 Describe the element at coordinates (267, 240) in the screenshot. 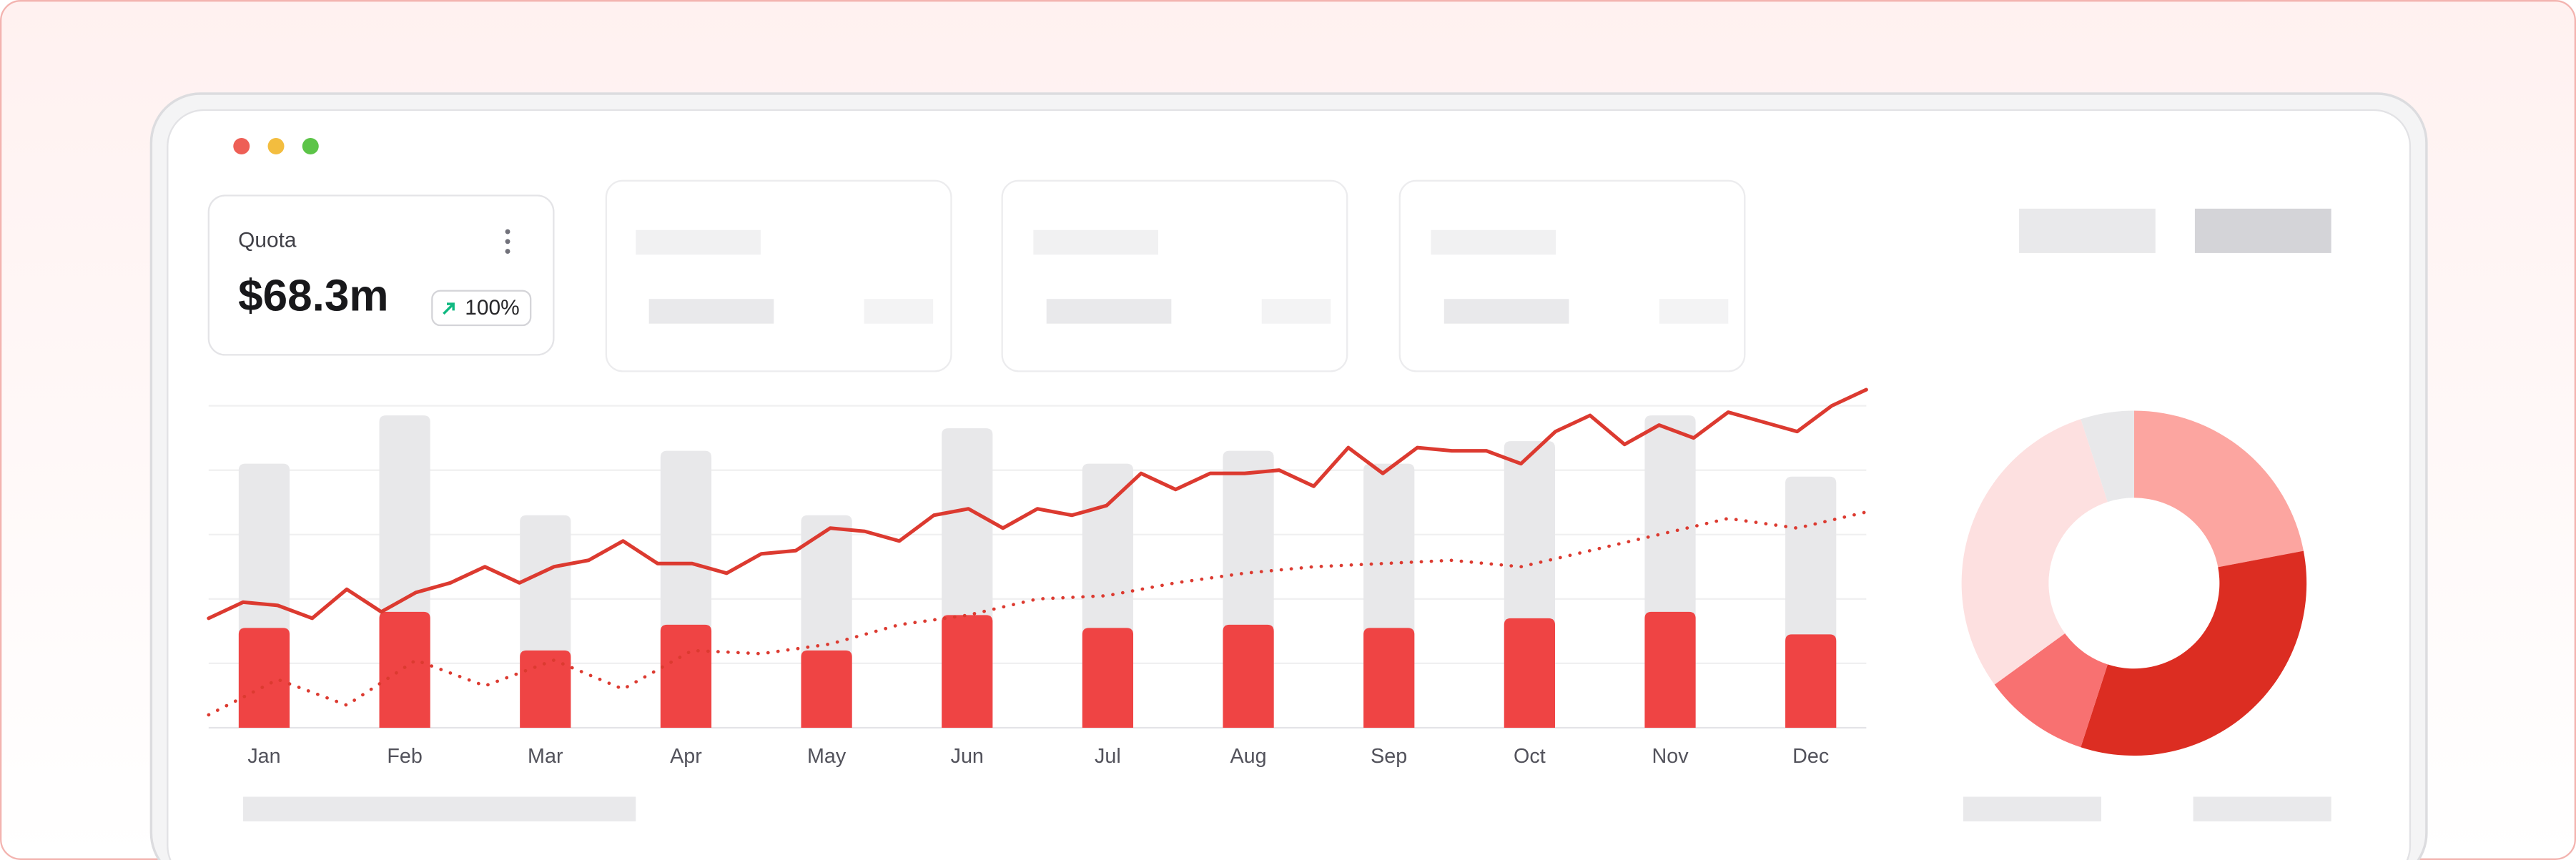

I see `card-title: Quota` at that location.